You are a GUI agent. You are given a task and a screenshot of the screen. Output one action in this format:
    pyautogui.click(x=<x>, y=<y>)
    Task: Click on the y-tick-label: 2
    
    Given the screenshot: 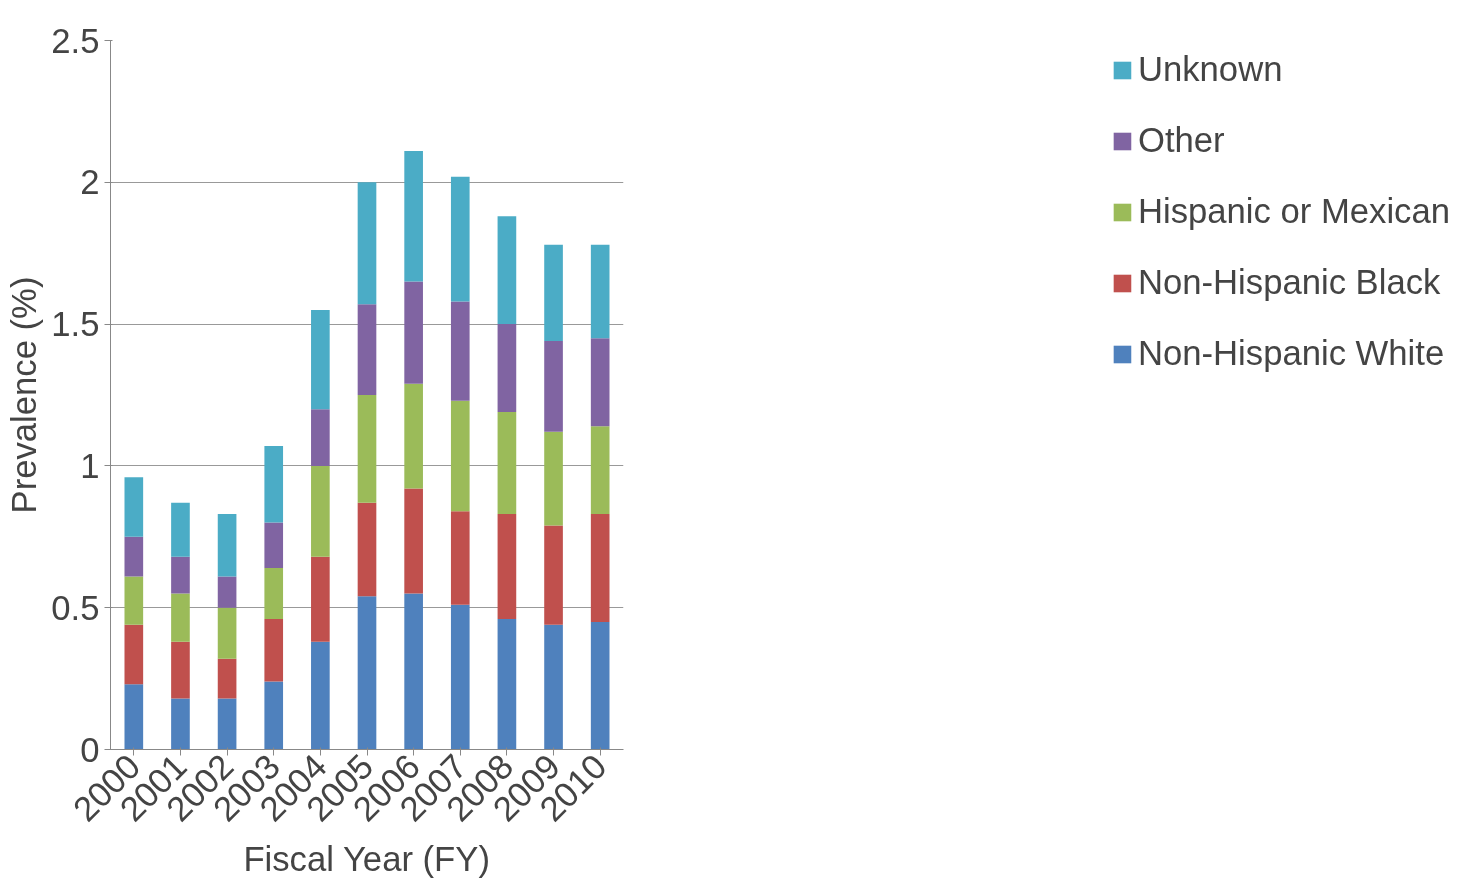 What is the action you would take?
    pyautogui.click(x=90, y=182)
    